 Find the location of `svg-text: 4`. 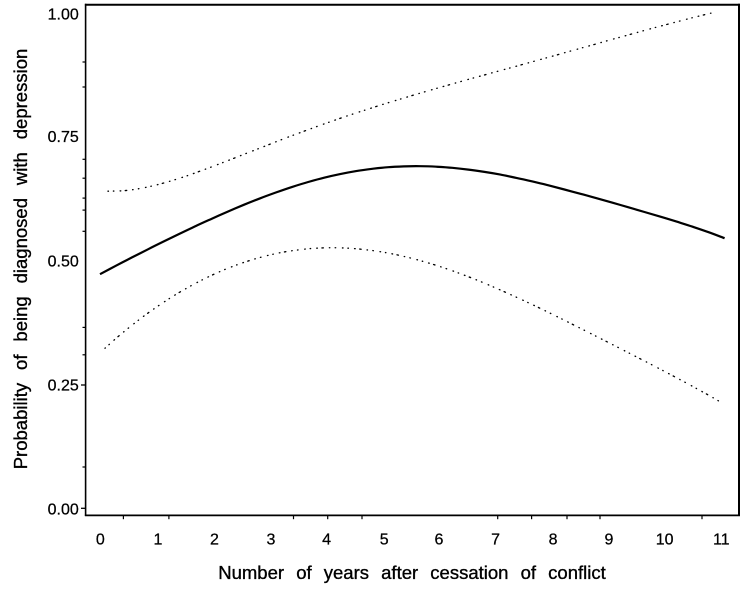

svg-text: 4 is located at coordinates (326, 540).